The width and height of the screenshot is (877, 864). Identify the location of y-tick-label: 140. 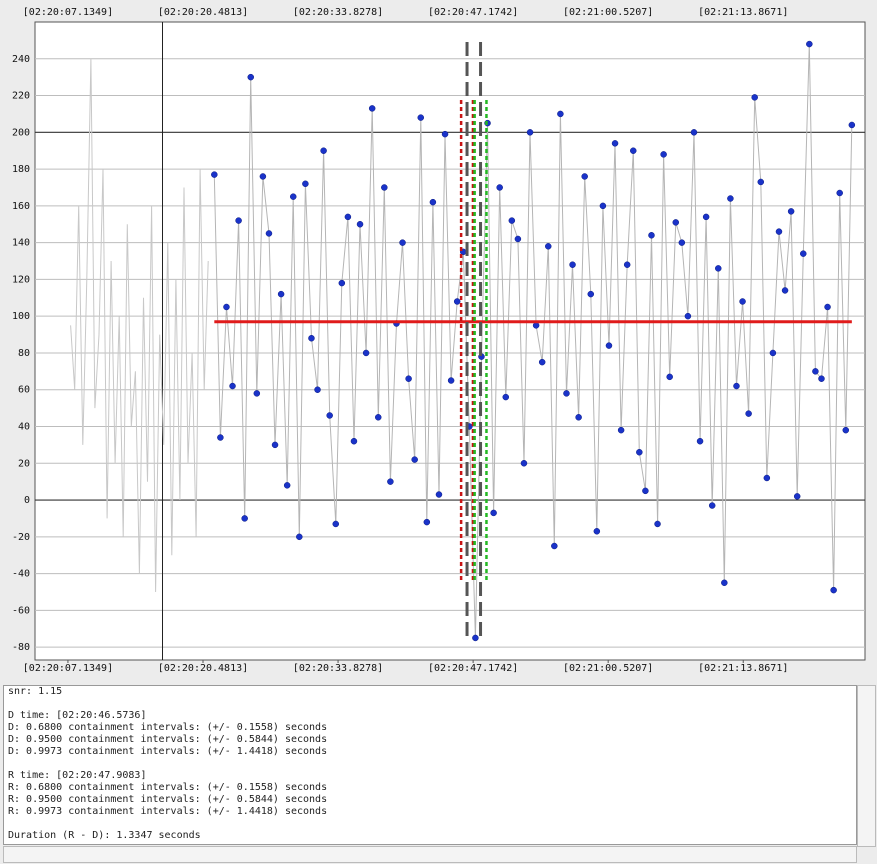
(21, 243).